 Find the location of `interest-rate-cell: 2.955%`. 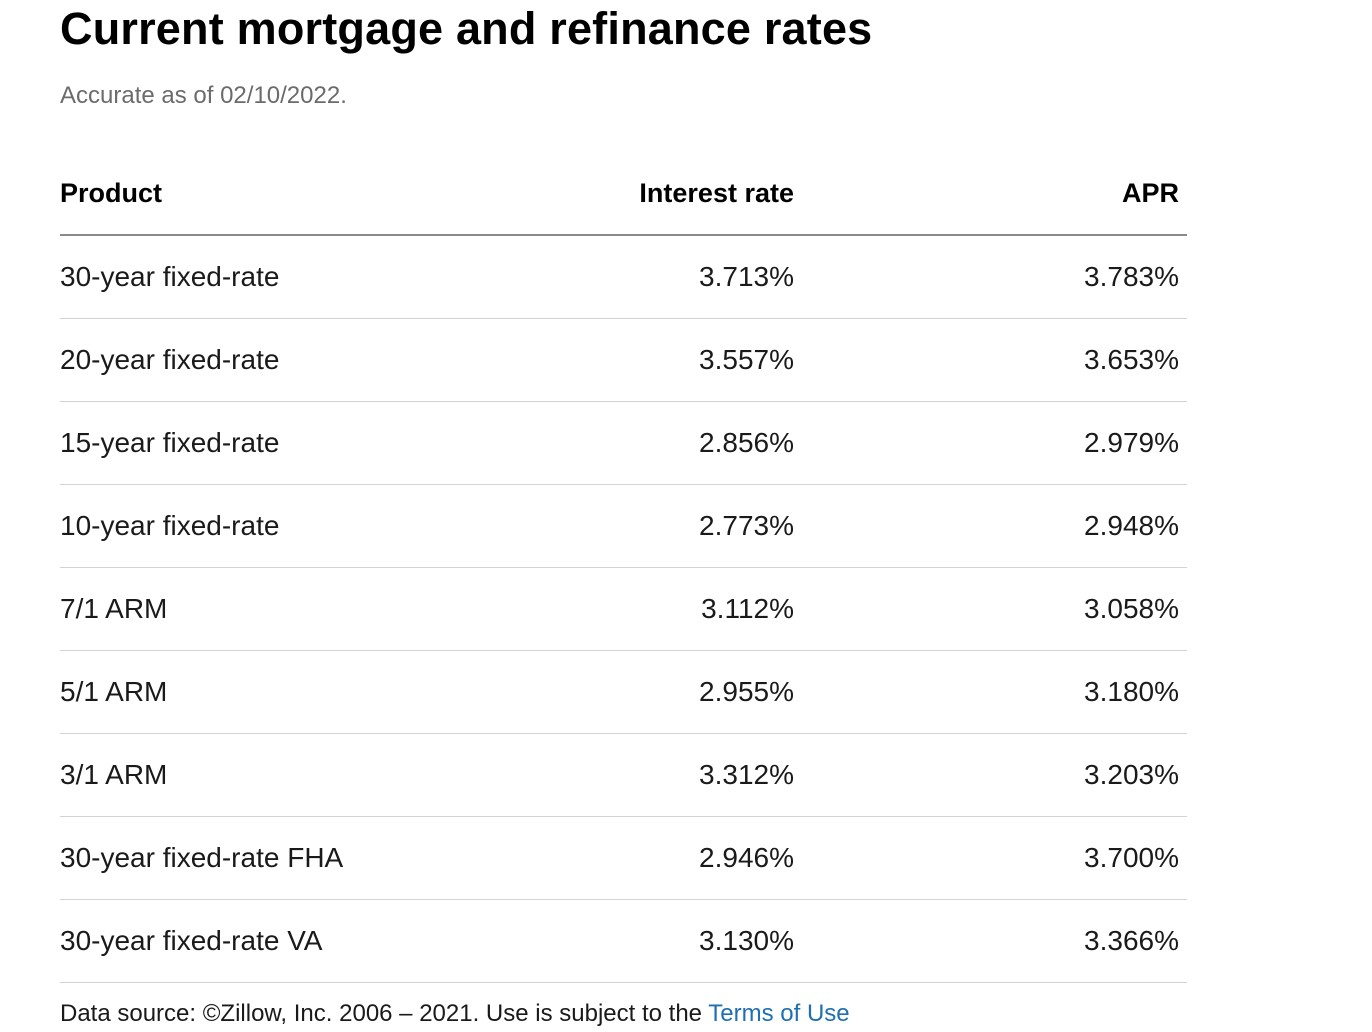

interest-rate-cell: 2.955% is located at coordinates (647, 692).